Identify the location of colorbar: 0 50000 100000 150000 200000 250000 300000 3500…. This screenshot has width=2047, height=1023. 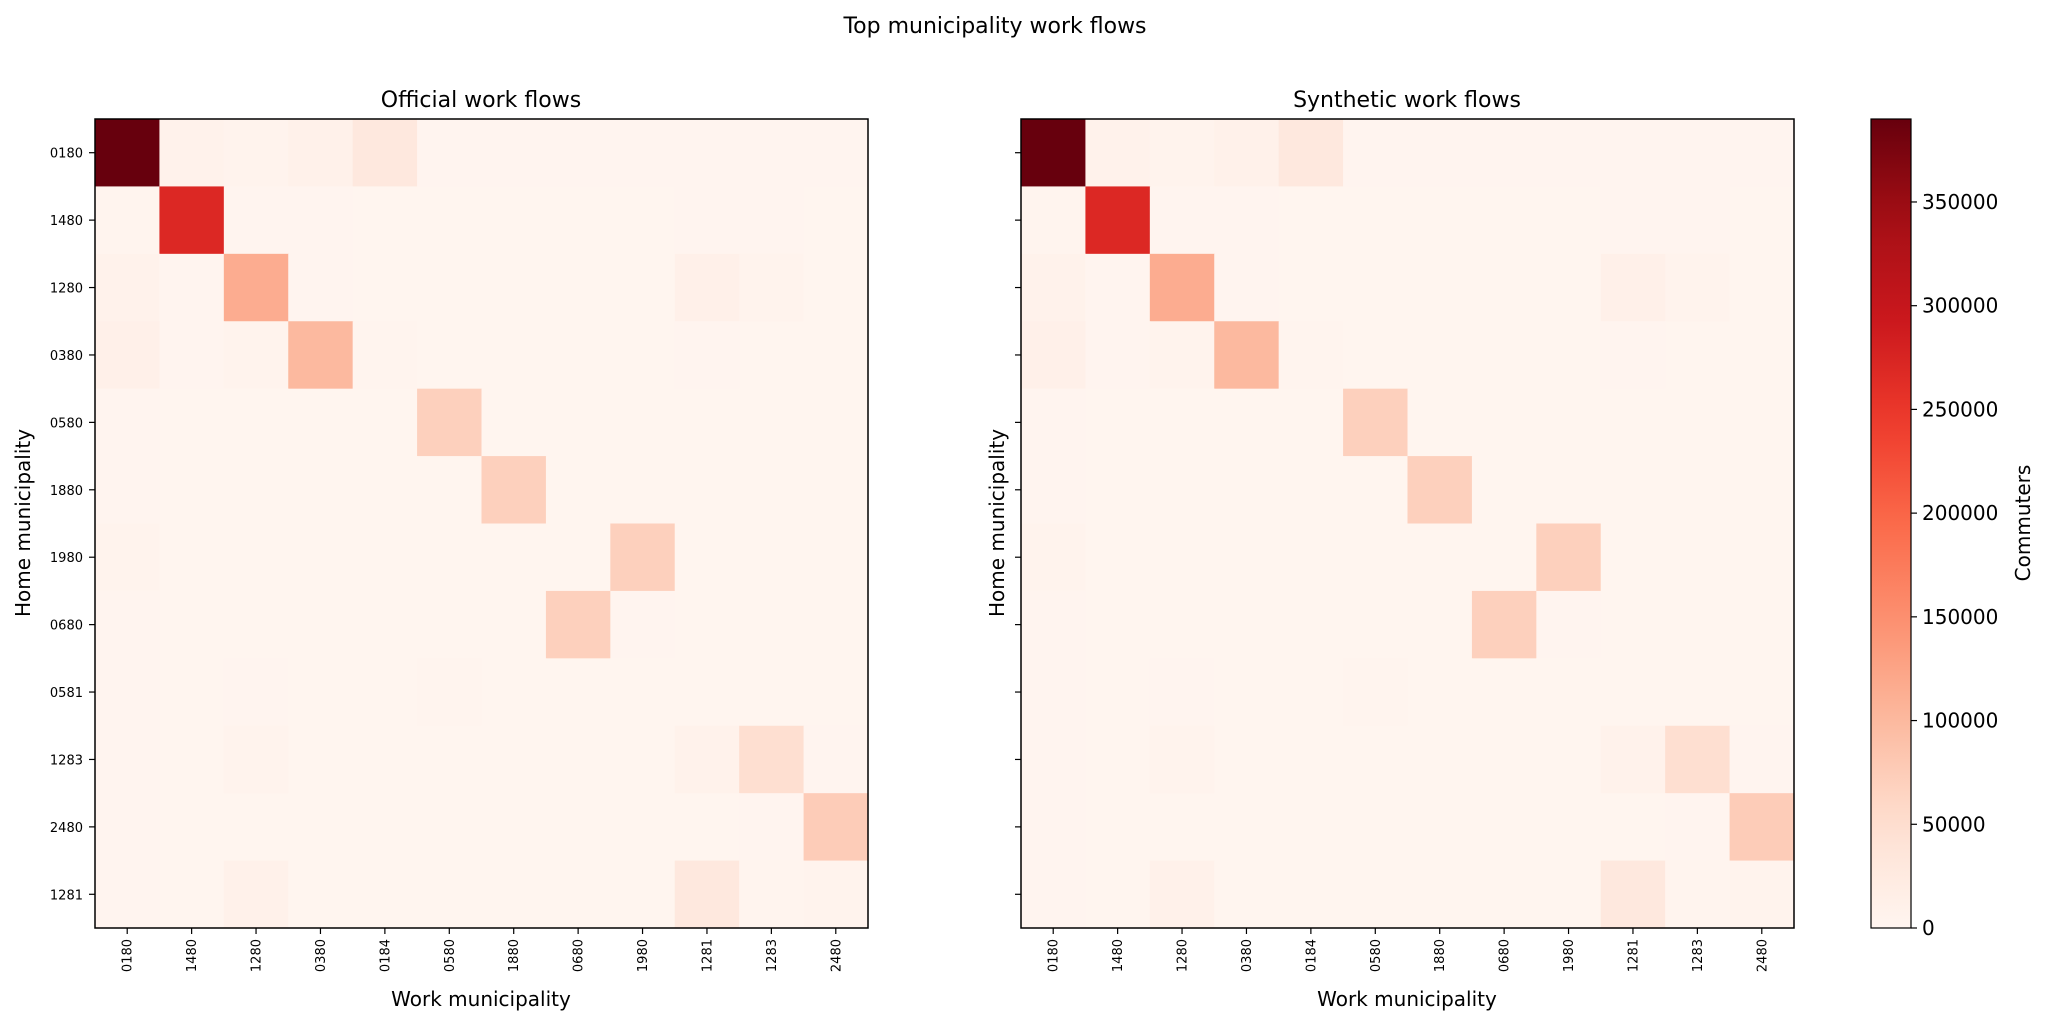
(1952, 529).